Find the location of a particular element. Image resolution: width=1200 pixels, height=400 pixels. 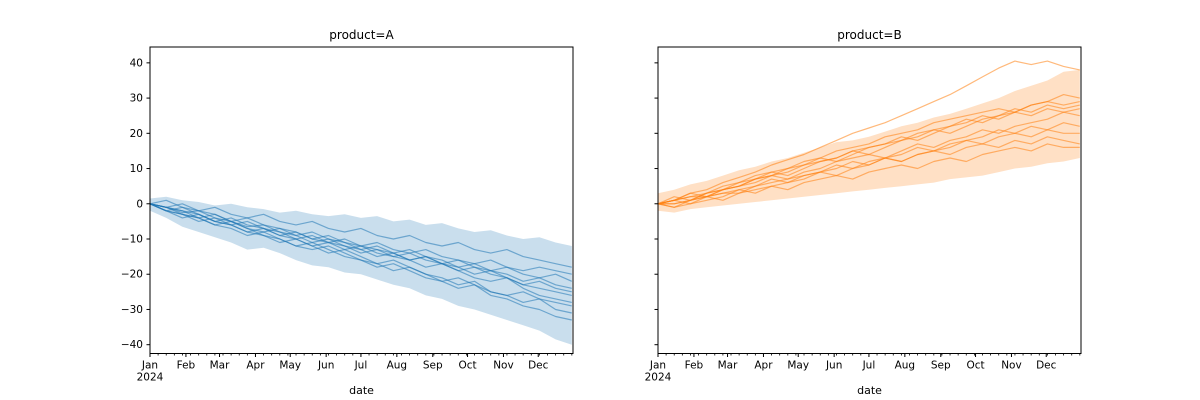

y-tick-label: −40 is located at coordinates (132, 345).